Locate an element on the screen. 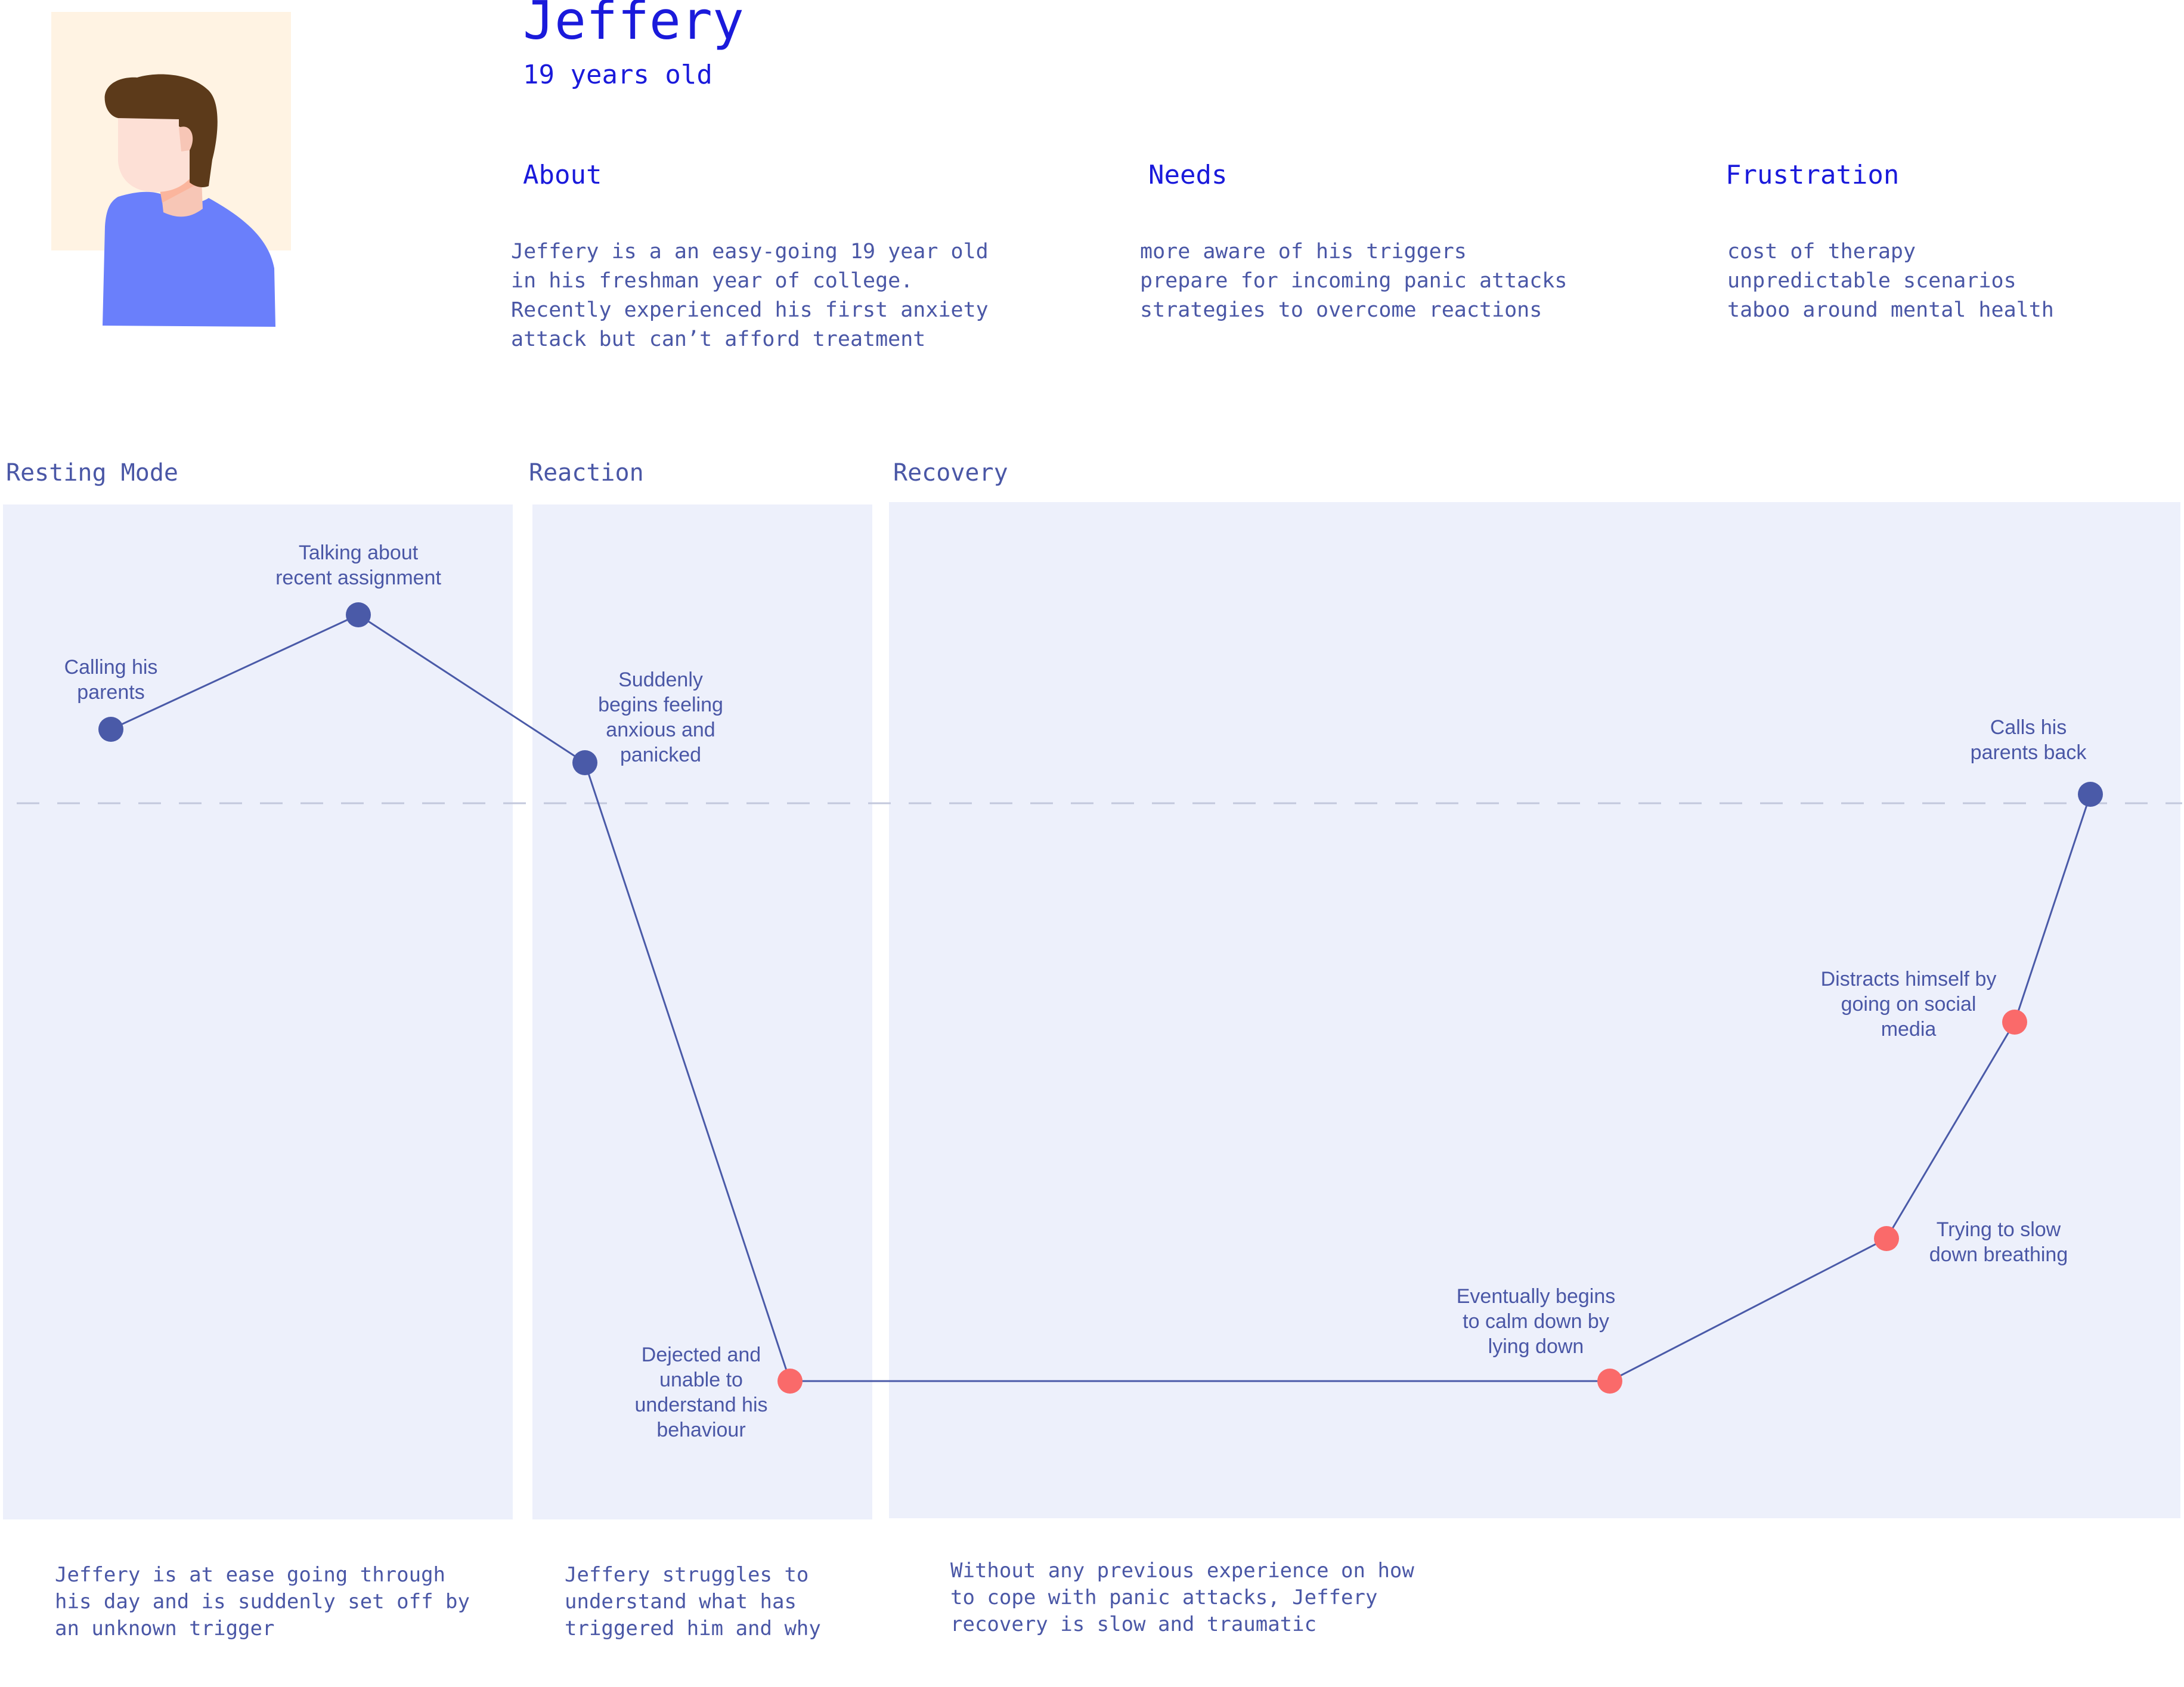 The width and height of the screenshot is (2184, 1687). needs-item: strategies to overcome reactions is located at coordinates (1341, 310).